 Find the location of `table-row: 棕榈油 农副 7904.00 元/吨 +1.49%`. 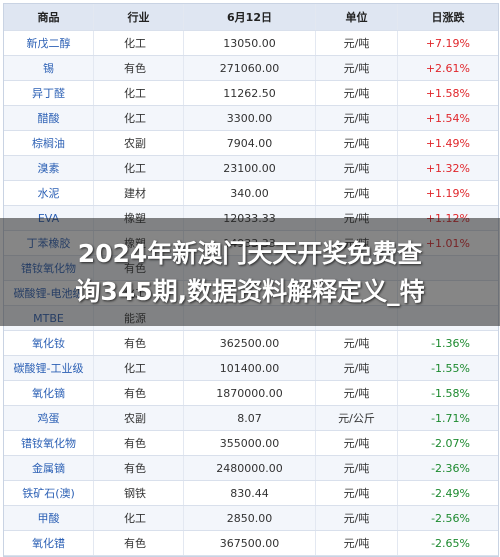

table-row: 棕榈油 农副 7904.00 元/吨 +1.49% is located at coordinates (251, 143).